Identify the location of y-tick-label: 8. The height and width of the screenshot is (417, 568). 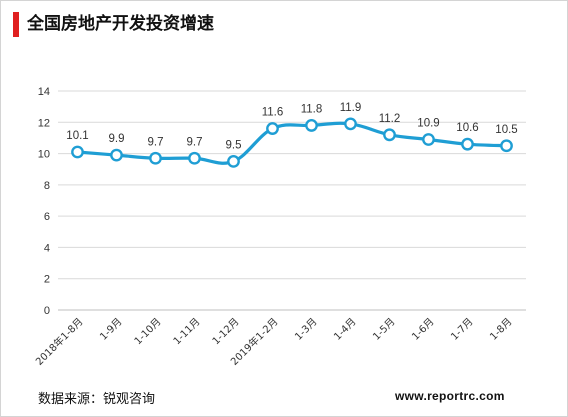
(47, 186).